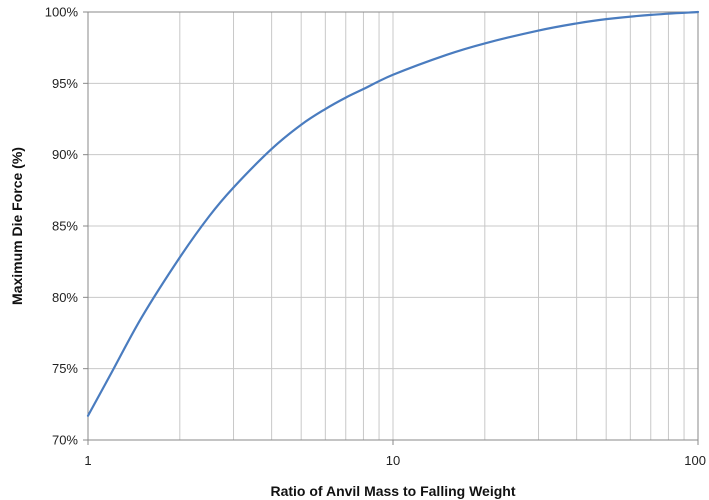  What do you see at coordinates (87, 460) in the screenshot?
I see `x-tick-label: 1` at bounding box center [87, 460].